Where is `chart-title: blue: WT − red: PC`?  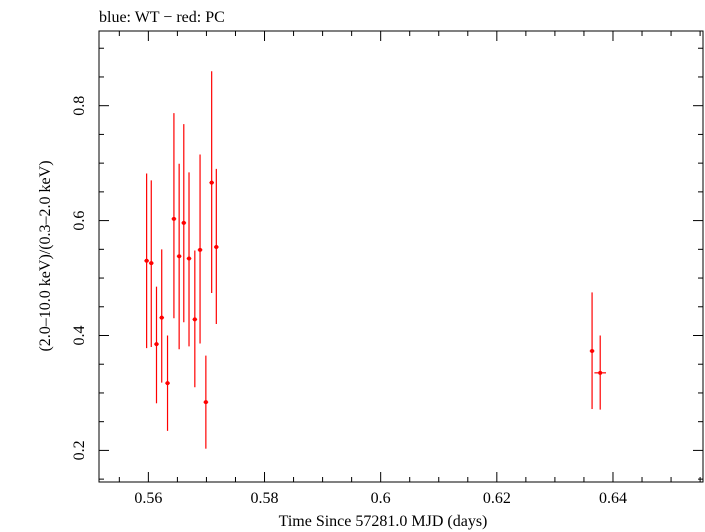 chart-title: blue: WT − red: PC is located at coordinates (162, 17).